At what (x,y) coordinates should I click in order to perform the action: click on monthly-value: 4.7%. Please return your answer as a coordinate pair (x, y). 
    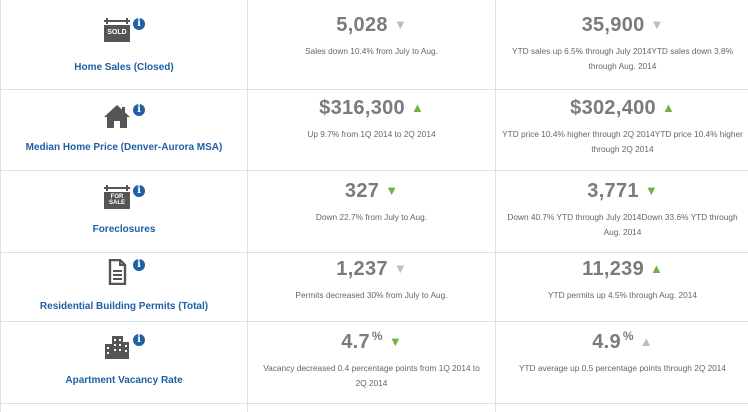
    Looking at the image, I should click on (362, 341).